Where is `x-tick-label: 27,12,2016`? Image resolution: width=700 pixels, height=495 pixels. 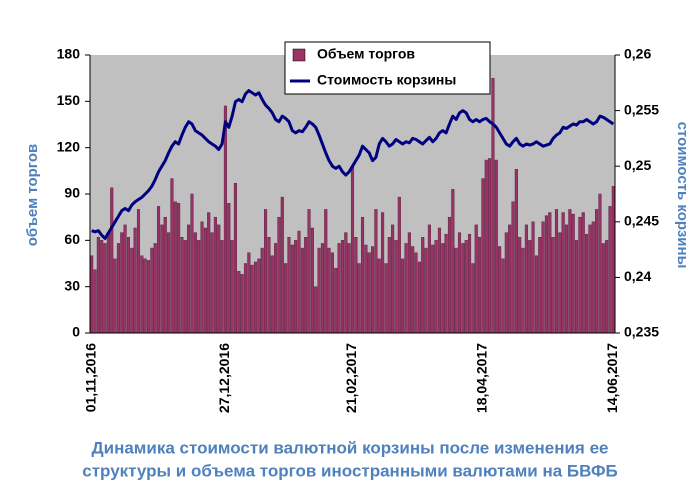 x-tick-label: 27,12,2016 is located at coordinates (224, 378).